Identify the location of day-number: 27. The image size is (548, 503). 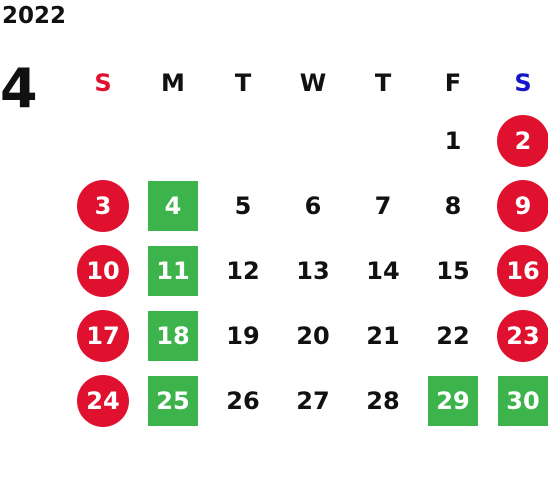
(313, 400).